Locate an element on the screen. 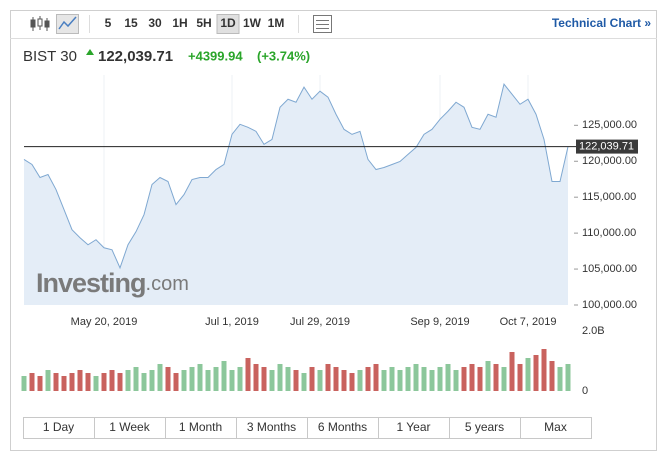 The width and height of the screenshot is (667, 467). watermark-suffix: .com is located at coordinates (167, 284).